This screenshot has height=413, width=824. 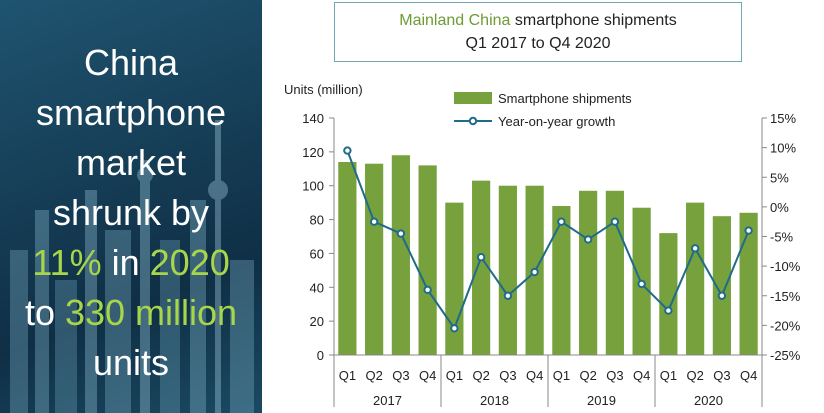 I want to click on y2-tick-label-6: -15%, so click(x=785, y=296).